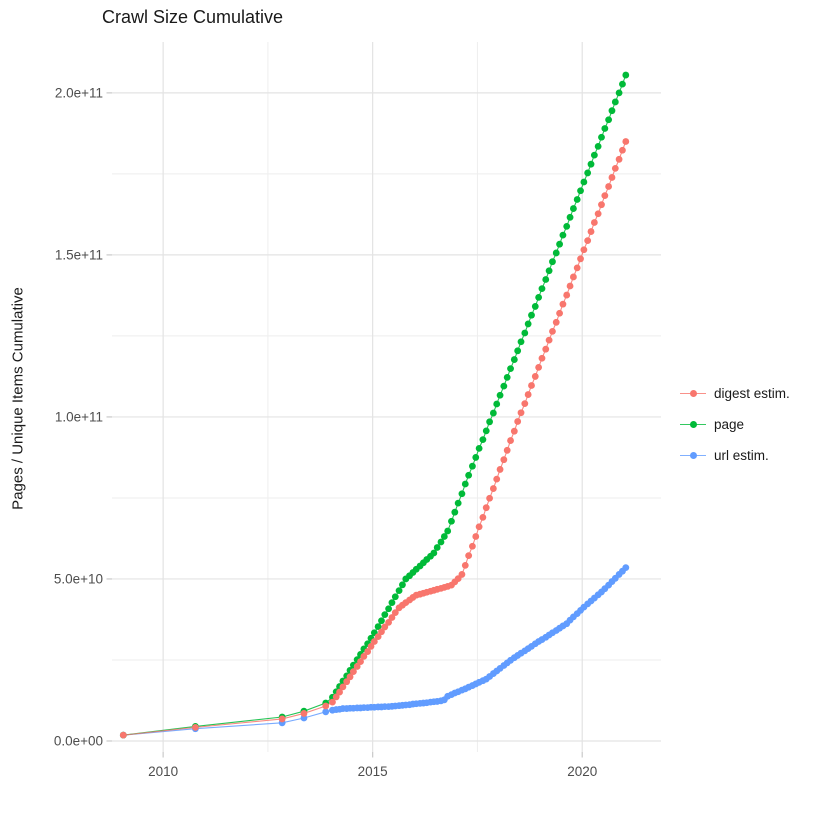  Describe the element at coordinates (735, 455) in the screenshot. I see `legend-item-url-estim: url estim.` at that location.